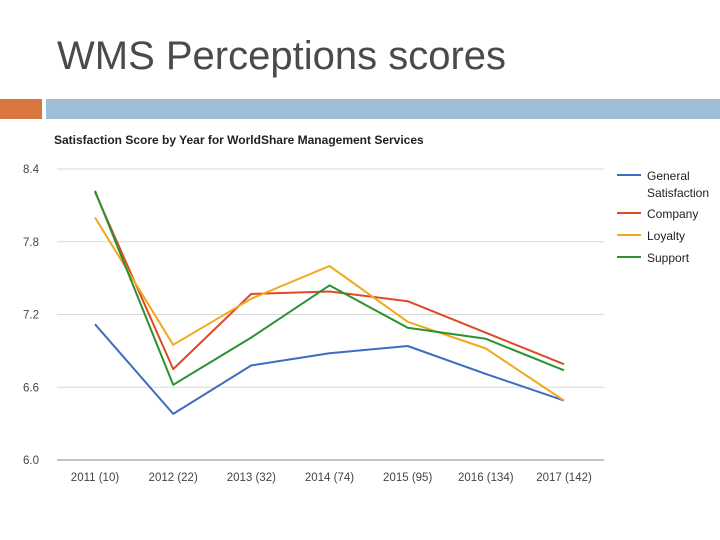 The width and height of the screenshot is (720, 540). Describe the element at coordinates (329, 478) in the screenshot. I see `x-tick-label: 2014 (74)` at that location.